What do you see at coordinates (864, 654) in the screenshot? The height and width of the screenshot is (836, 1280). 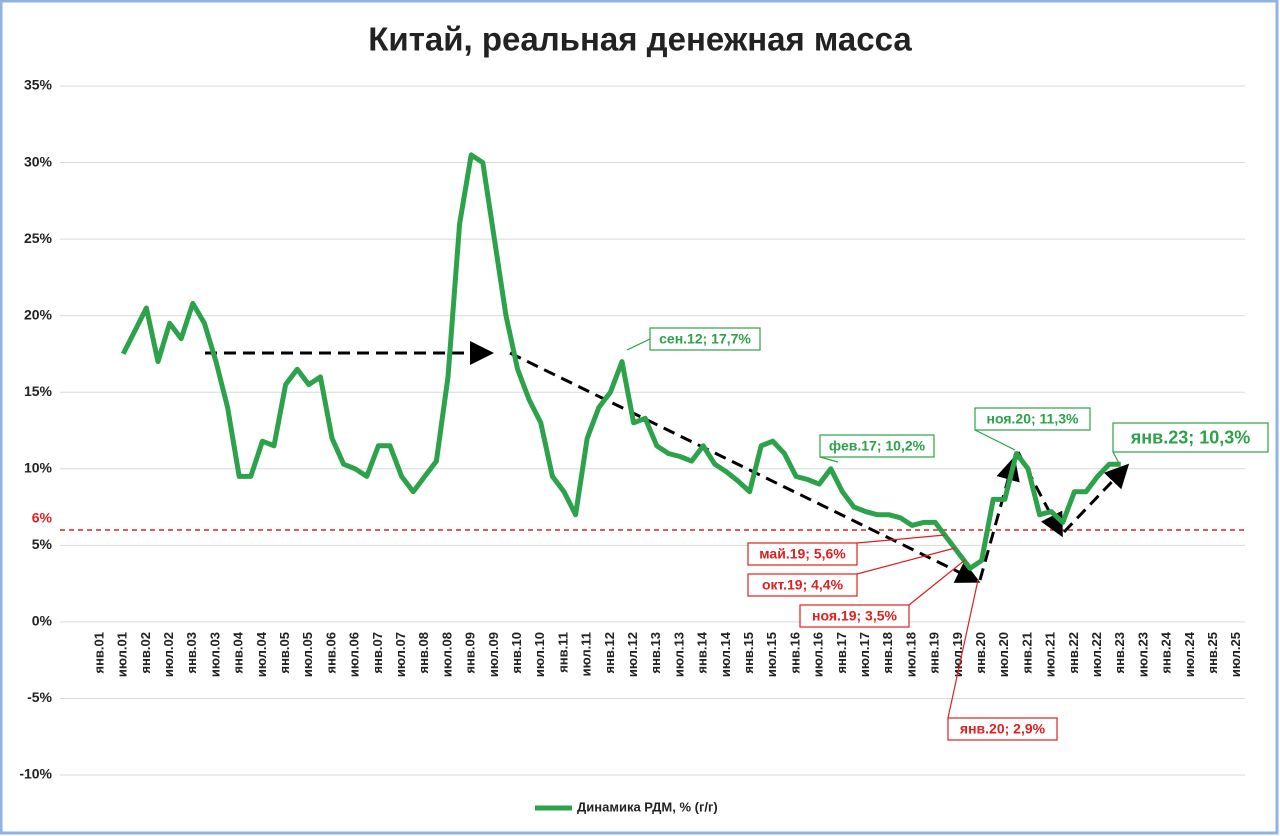 I see `x-tick-label: июл.17` at bounding box center [864, 654].